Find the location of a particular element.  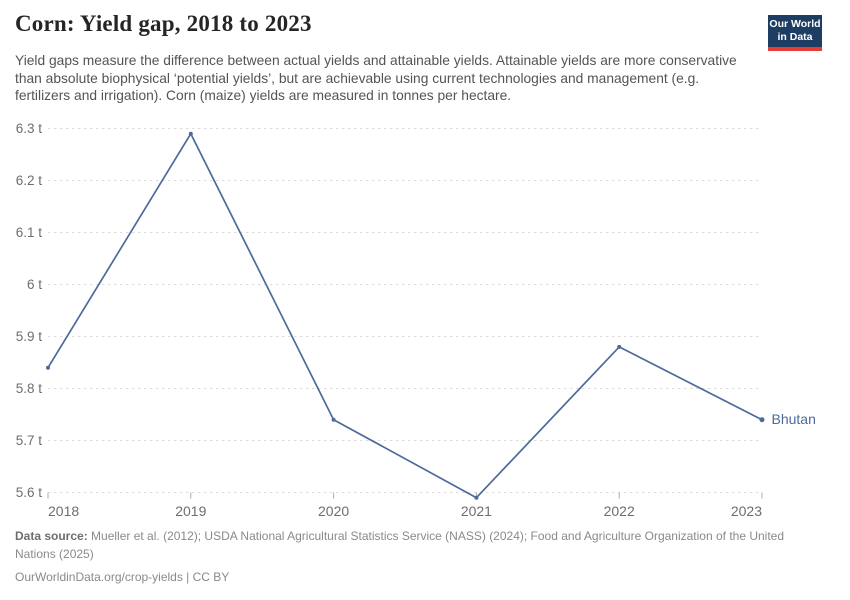

y-axis-tick-label: 5.6 t is located at coordinates (29, 492).